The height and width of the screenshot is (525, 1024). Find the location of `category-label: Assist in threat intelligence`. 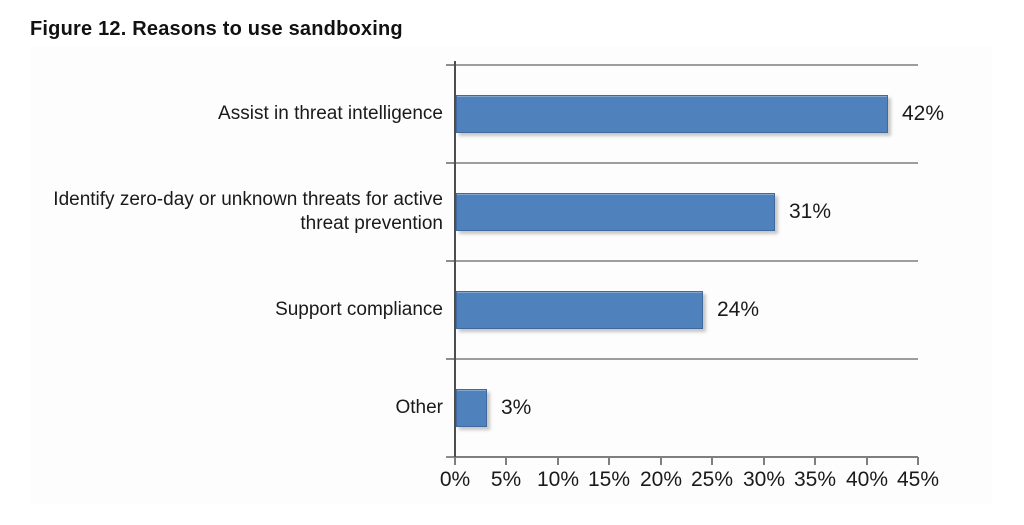

category-label: Assist in threat intelligence is located at coordinates (330, 113).